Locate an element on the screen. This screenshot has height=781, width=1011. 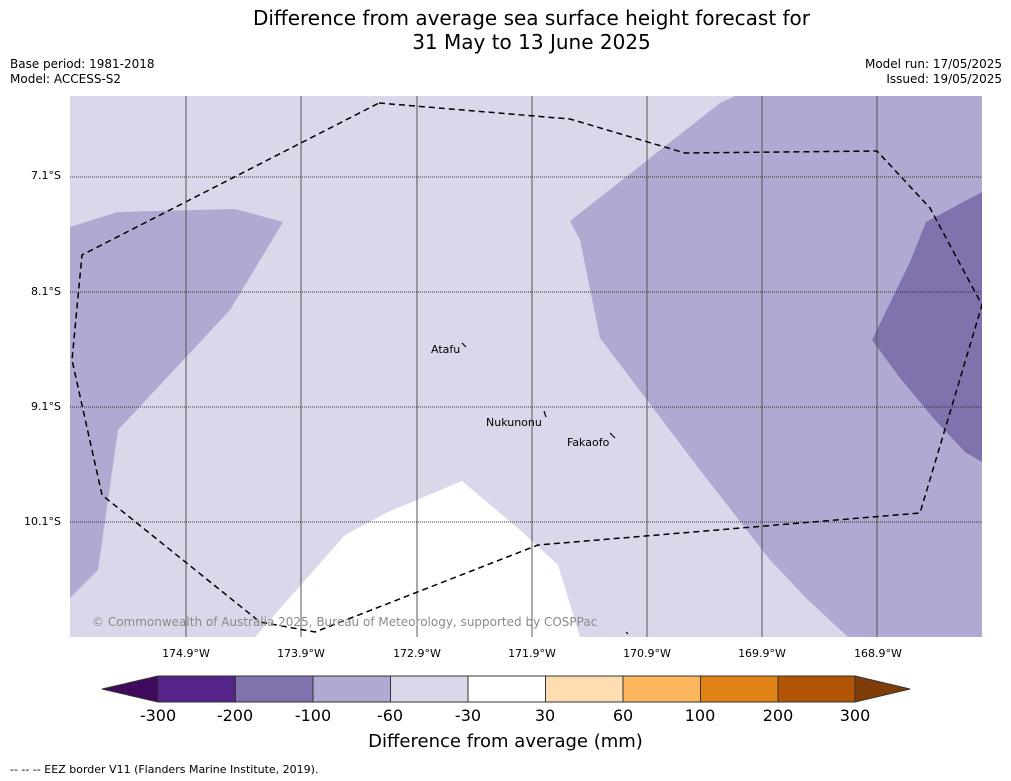
meta-left: Base period: 1981-2018 Model: ACCESS-S2 is located at coordinates (82, 72).